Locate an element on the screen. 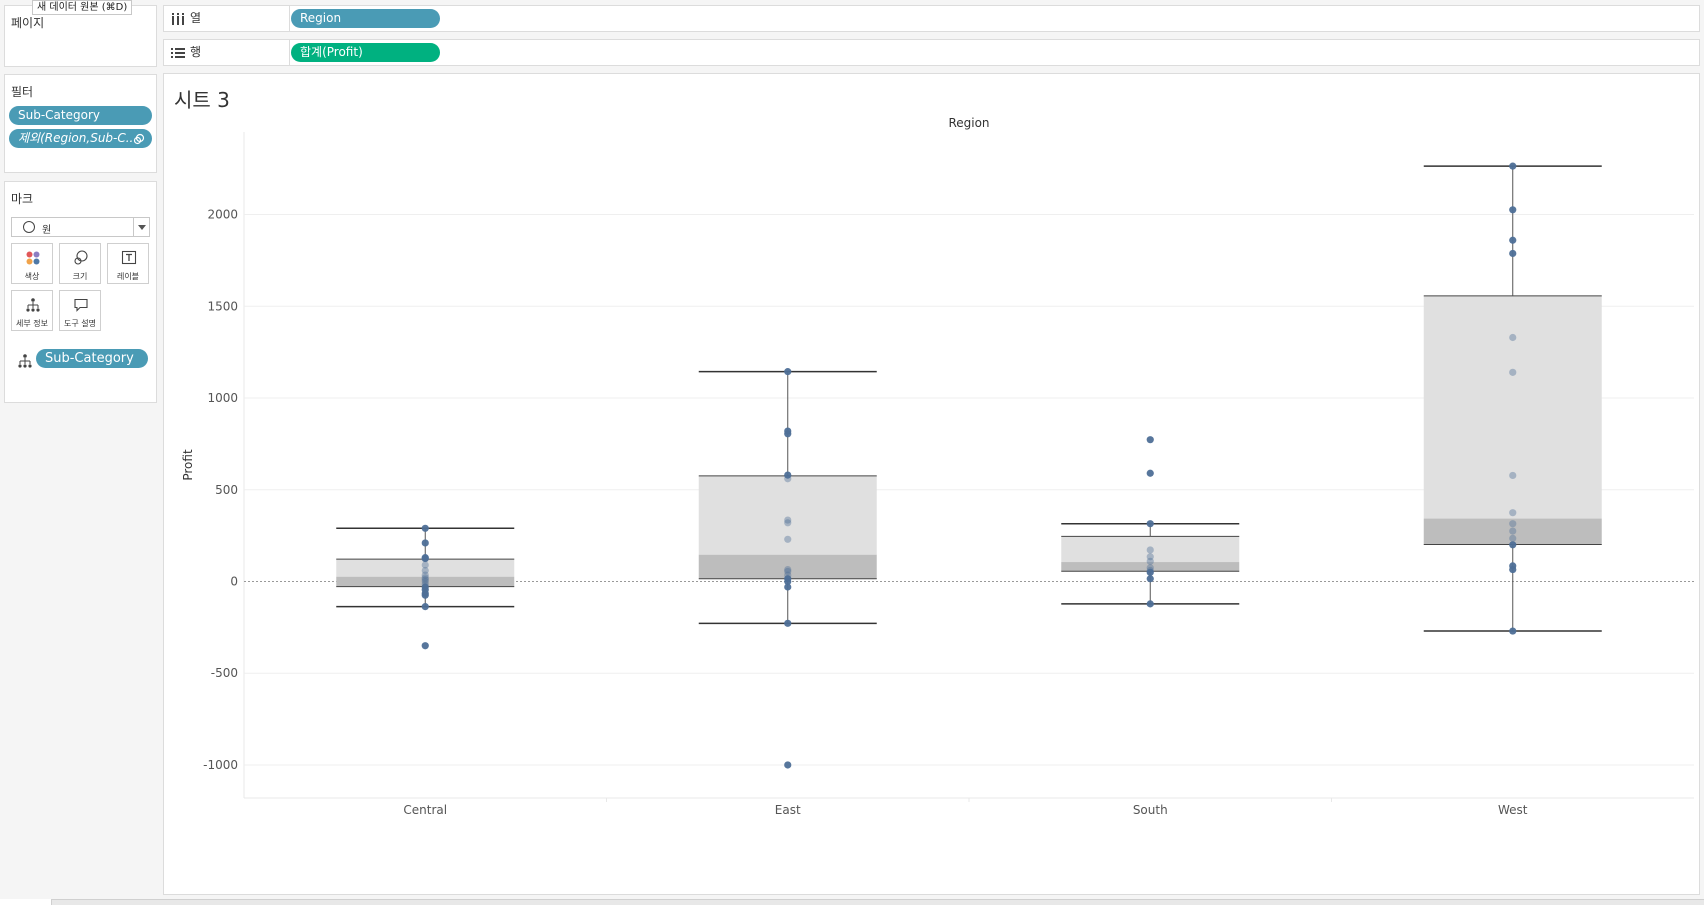 Image resolution: width=1704 pixels, height=905 pixels. color-button: 색상 is located at coordinates (32, 263).